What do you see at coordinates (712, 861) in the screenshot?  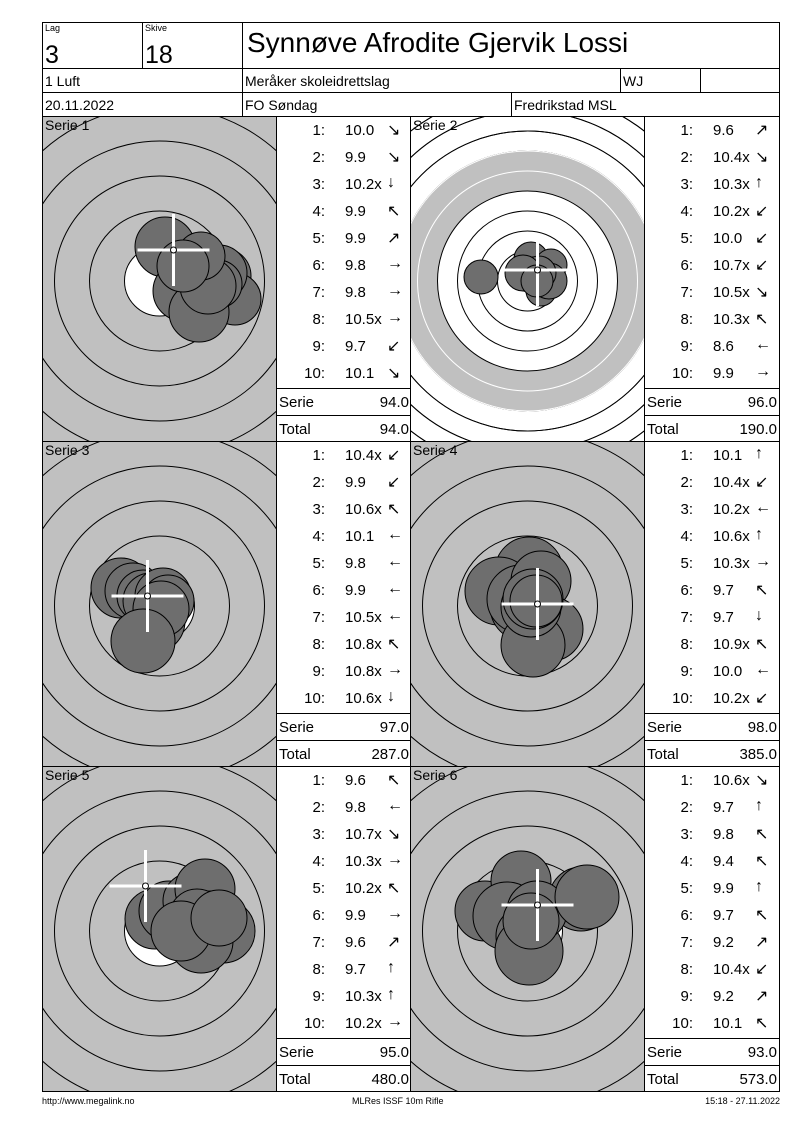 I see `shot-row: 4: 9.4 ↖` at bounding box center [712, 861].